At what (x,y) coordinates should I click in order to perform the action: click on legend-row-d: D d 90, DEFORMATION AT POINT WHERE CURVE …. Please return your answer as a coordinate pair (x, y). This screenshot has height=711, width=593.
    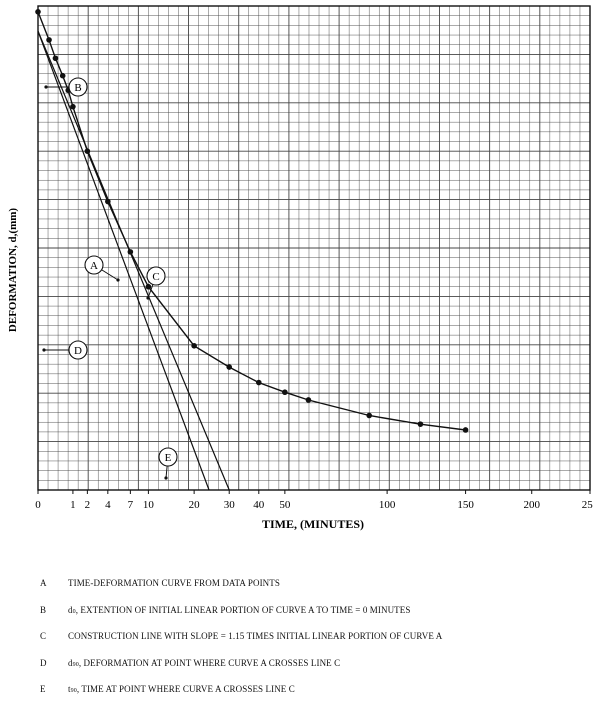
    Looking at the image, I should click on (315, 671).